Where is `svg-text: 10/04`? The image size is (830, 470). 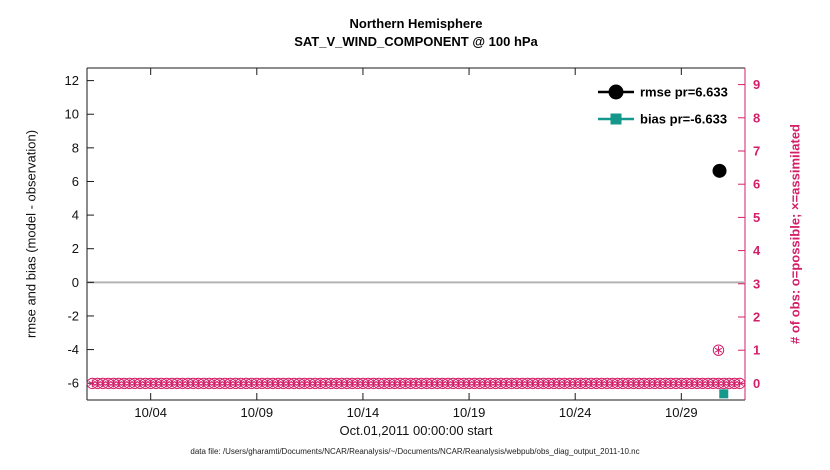
svg-text: 10/04 is located at coordinates (150, 412).